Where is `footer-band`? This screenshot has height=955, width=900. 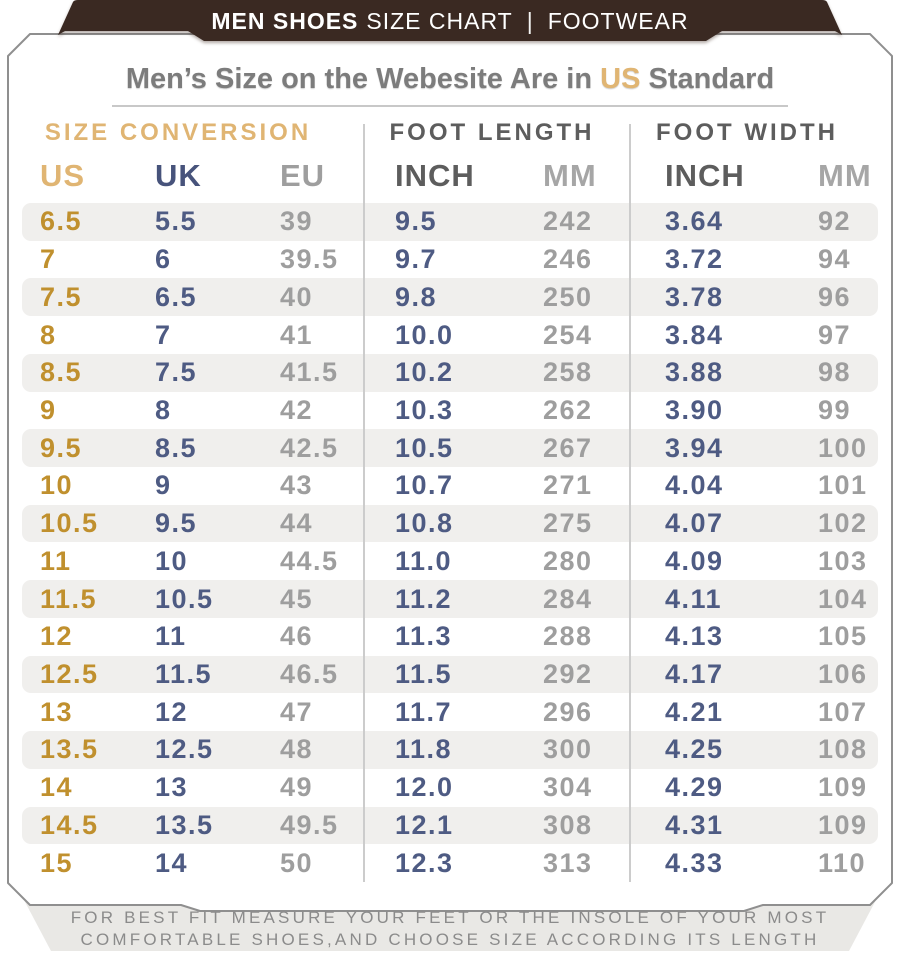 footer-band is located at coordinates (450, 925).